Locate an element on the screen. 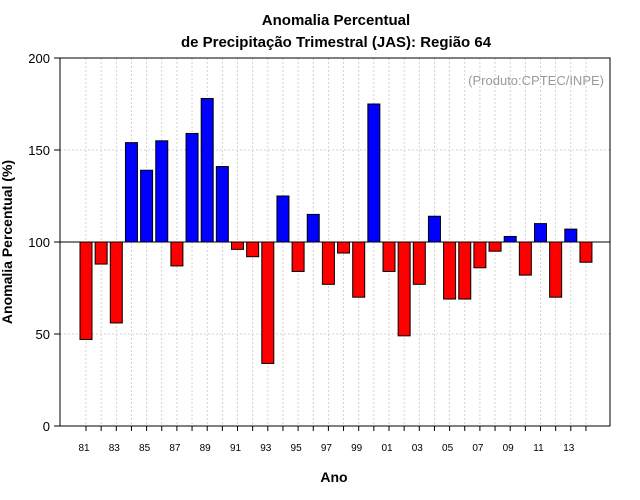  x-tick-label: 07 is located at coordinates (478, 448).